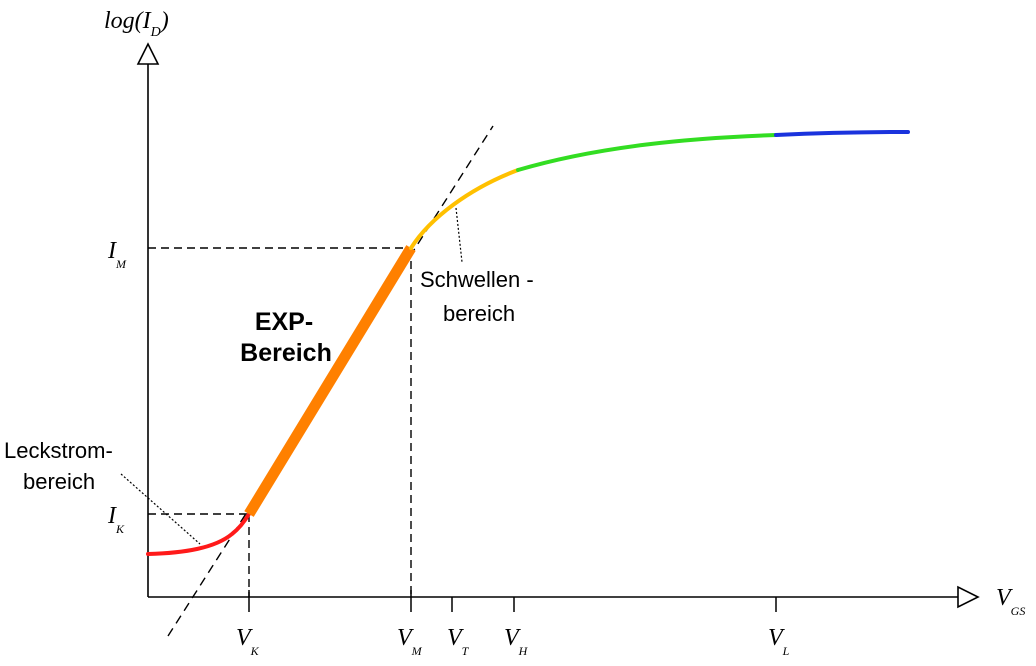 The height and width of the screenshot is (666, 1036). Describe the element at coordinates (459, 235) in the screenshot. I see `threshold-pointer` at that location.